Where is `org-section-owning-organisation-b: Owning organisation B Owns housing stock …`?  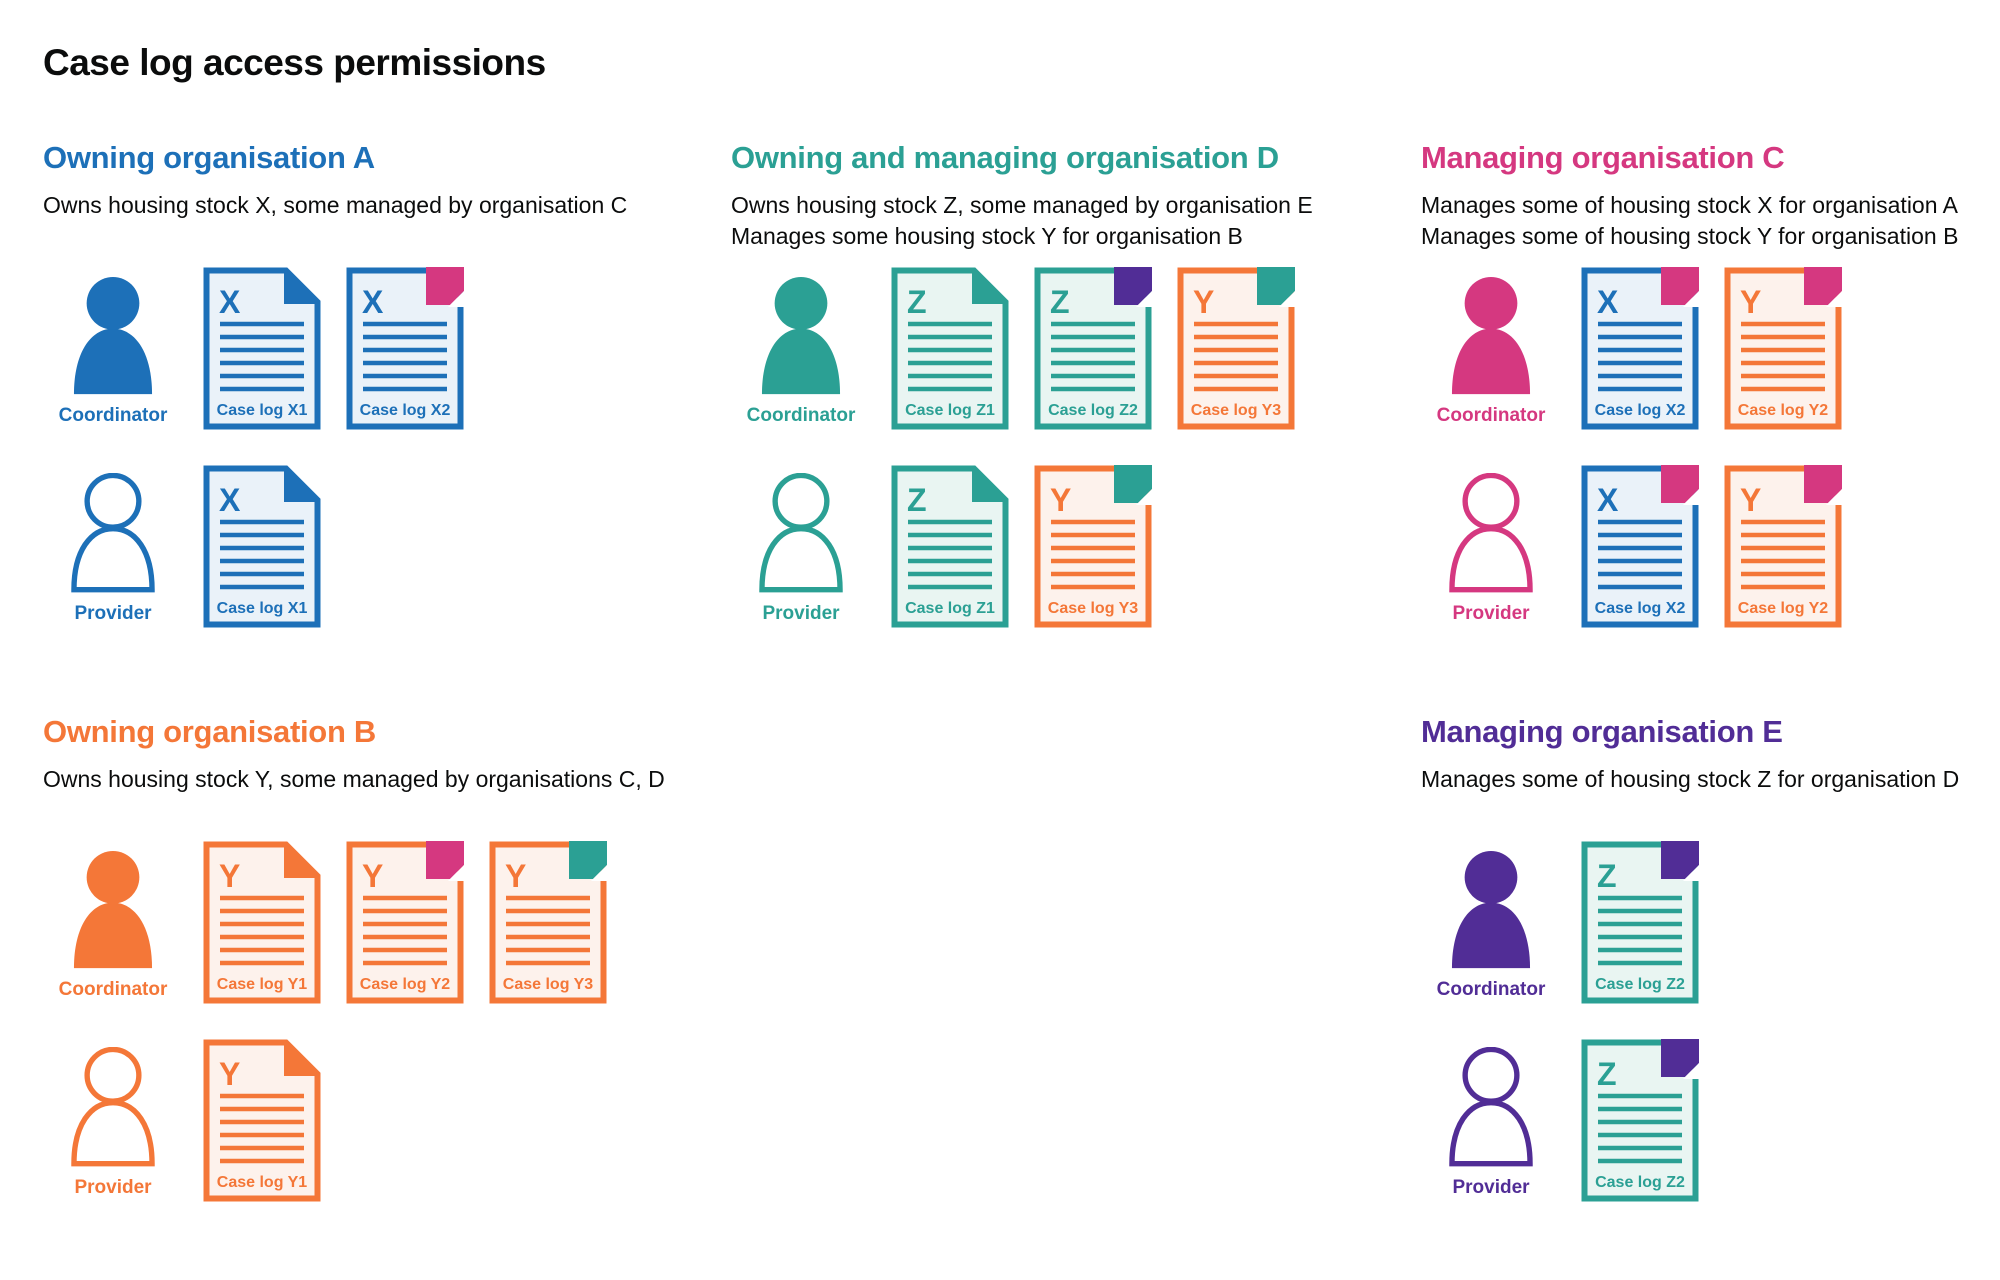
org-section-owning-organisation-b: Owning organisation B Owns housing stock … is located at coordinates (387, 958).